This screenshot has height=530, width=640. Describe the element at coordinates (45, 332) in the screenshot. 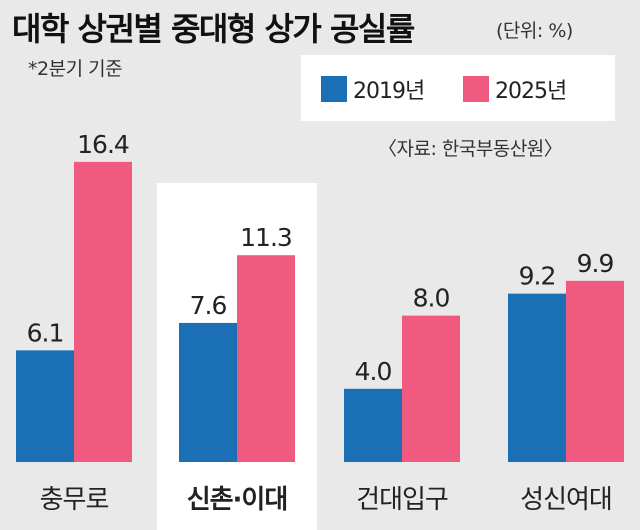

I see `data-label-chungmuro-2019: 6.1` at that location.